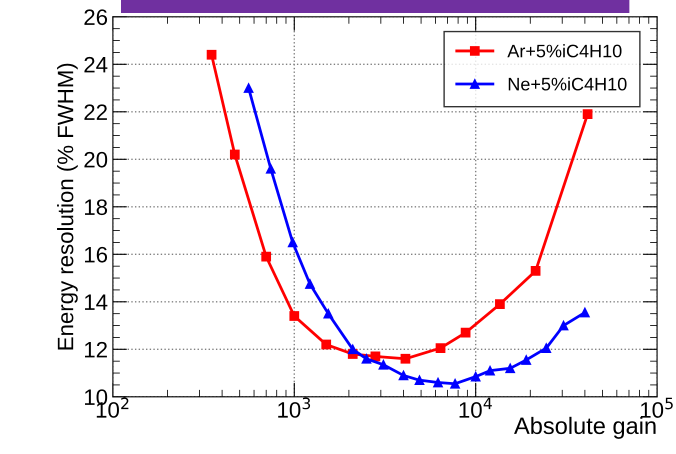 This screenshot has width=676, height=454. I want to click on x-tick-label: 10$^{5}$, so click(656, 408).